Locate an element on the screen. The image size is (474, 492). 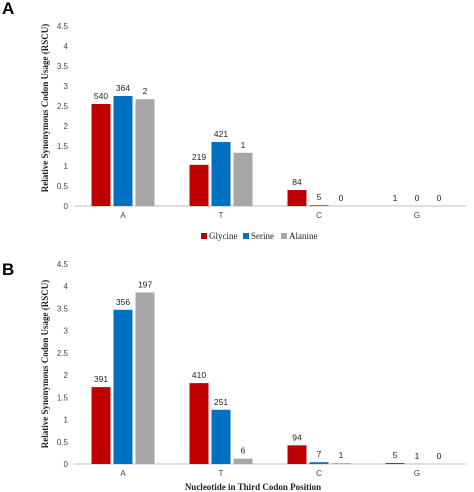
data-label: 7 is located at coordinates (319, 454).